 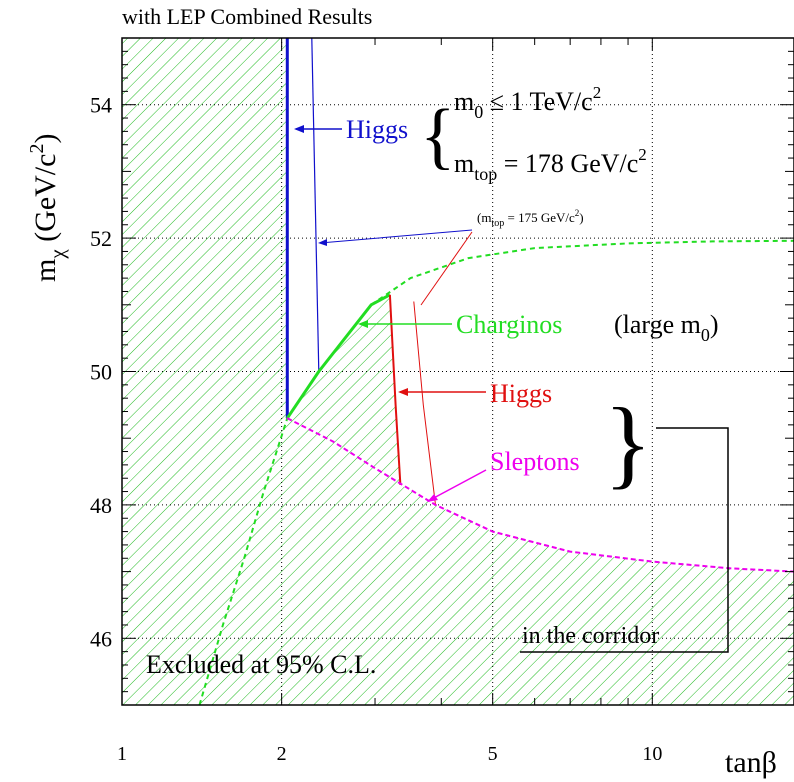 What do you see at coordinates (363, 324) in the screenshot?
I see `charginos-arrowhead` at bounding box center [363, 324].